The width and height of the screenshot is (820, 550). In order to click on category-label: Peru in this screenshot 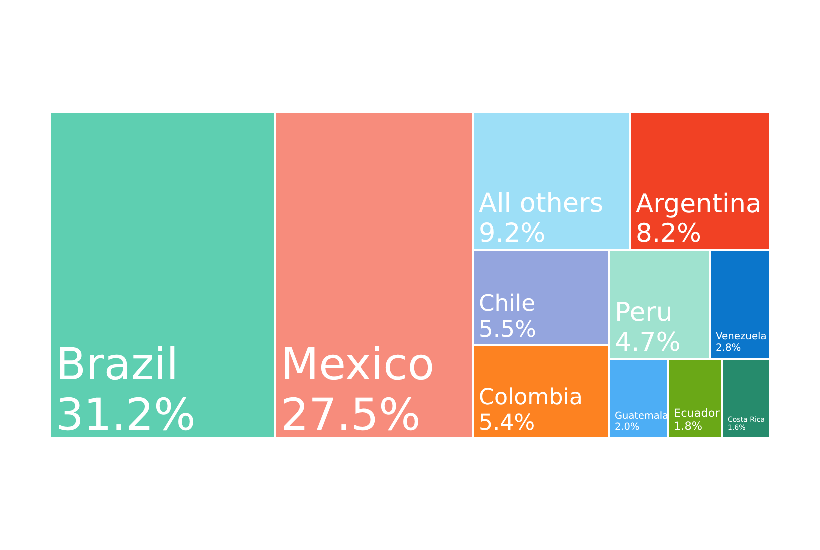, I will do `click(644, 313)`.